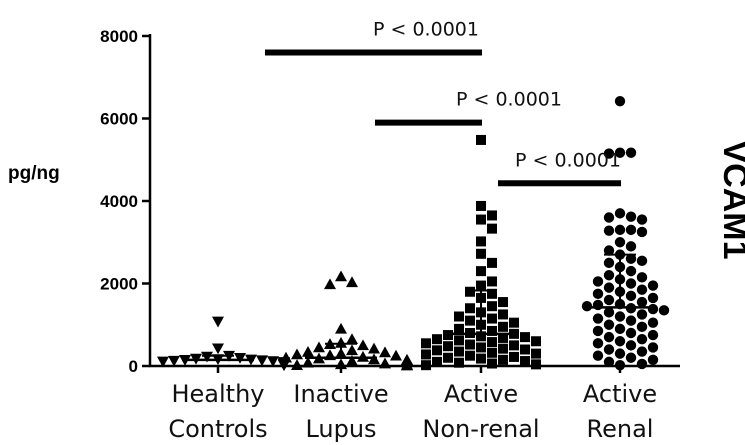  I want to click on x-tick-label: Non-renal, so click(480, 429).